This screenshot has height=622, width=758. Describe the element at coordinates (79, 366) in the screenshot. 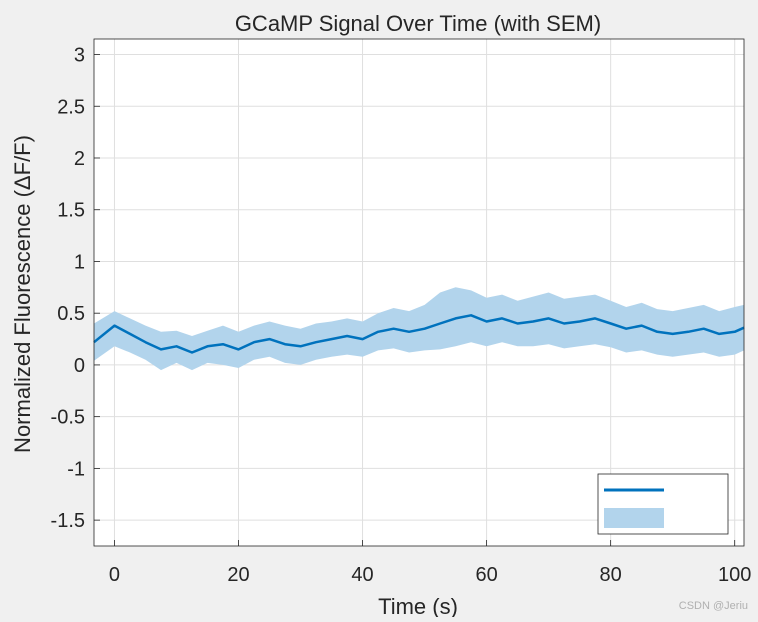

I see `y-tick-label: 0` at that location.